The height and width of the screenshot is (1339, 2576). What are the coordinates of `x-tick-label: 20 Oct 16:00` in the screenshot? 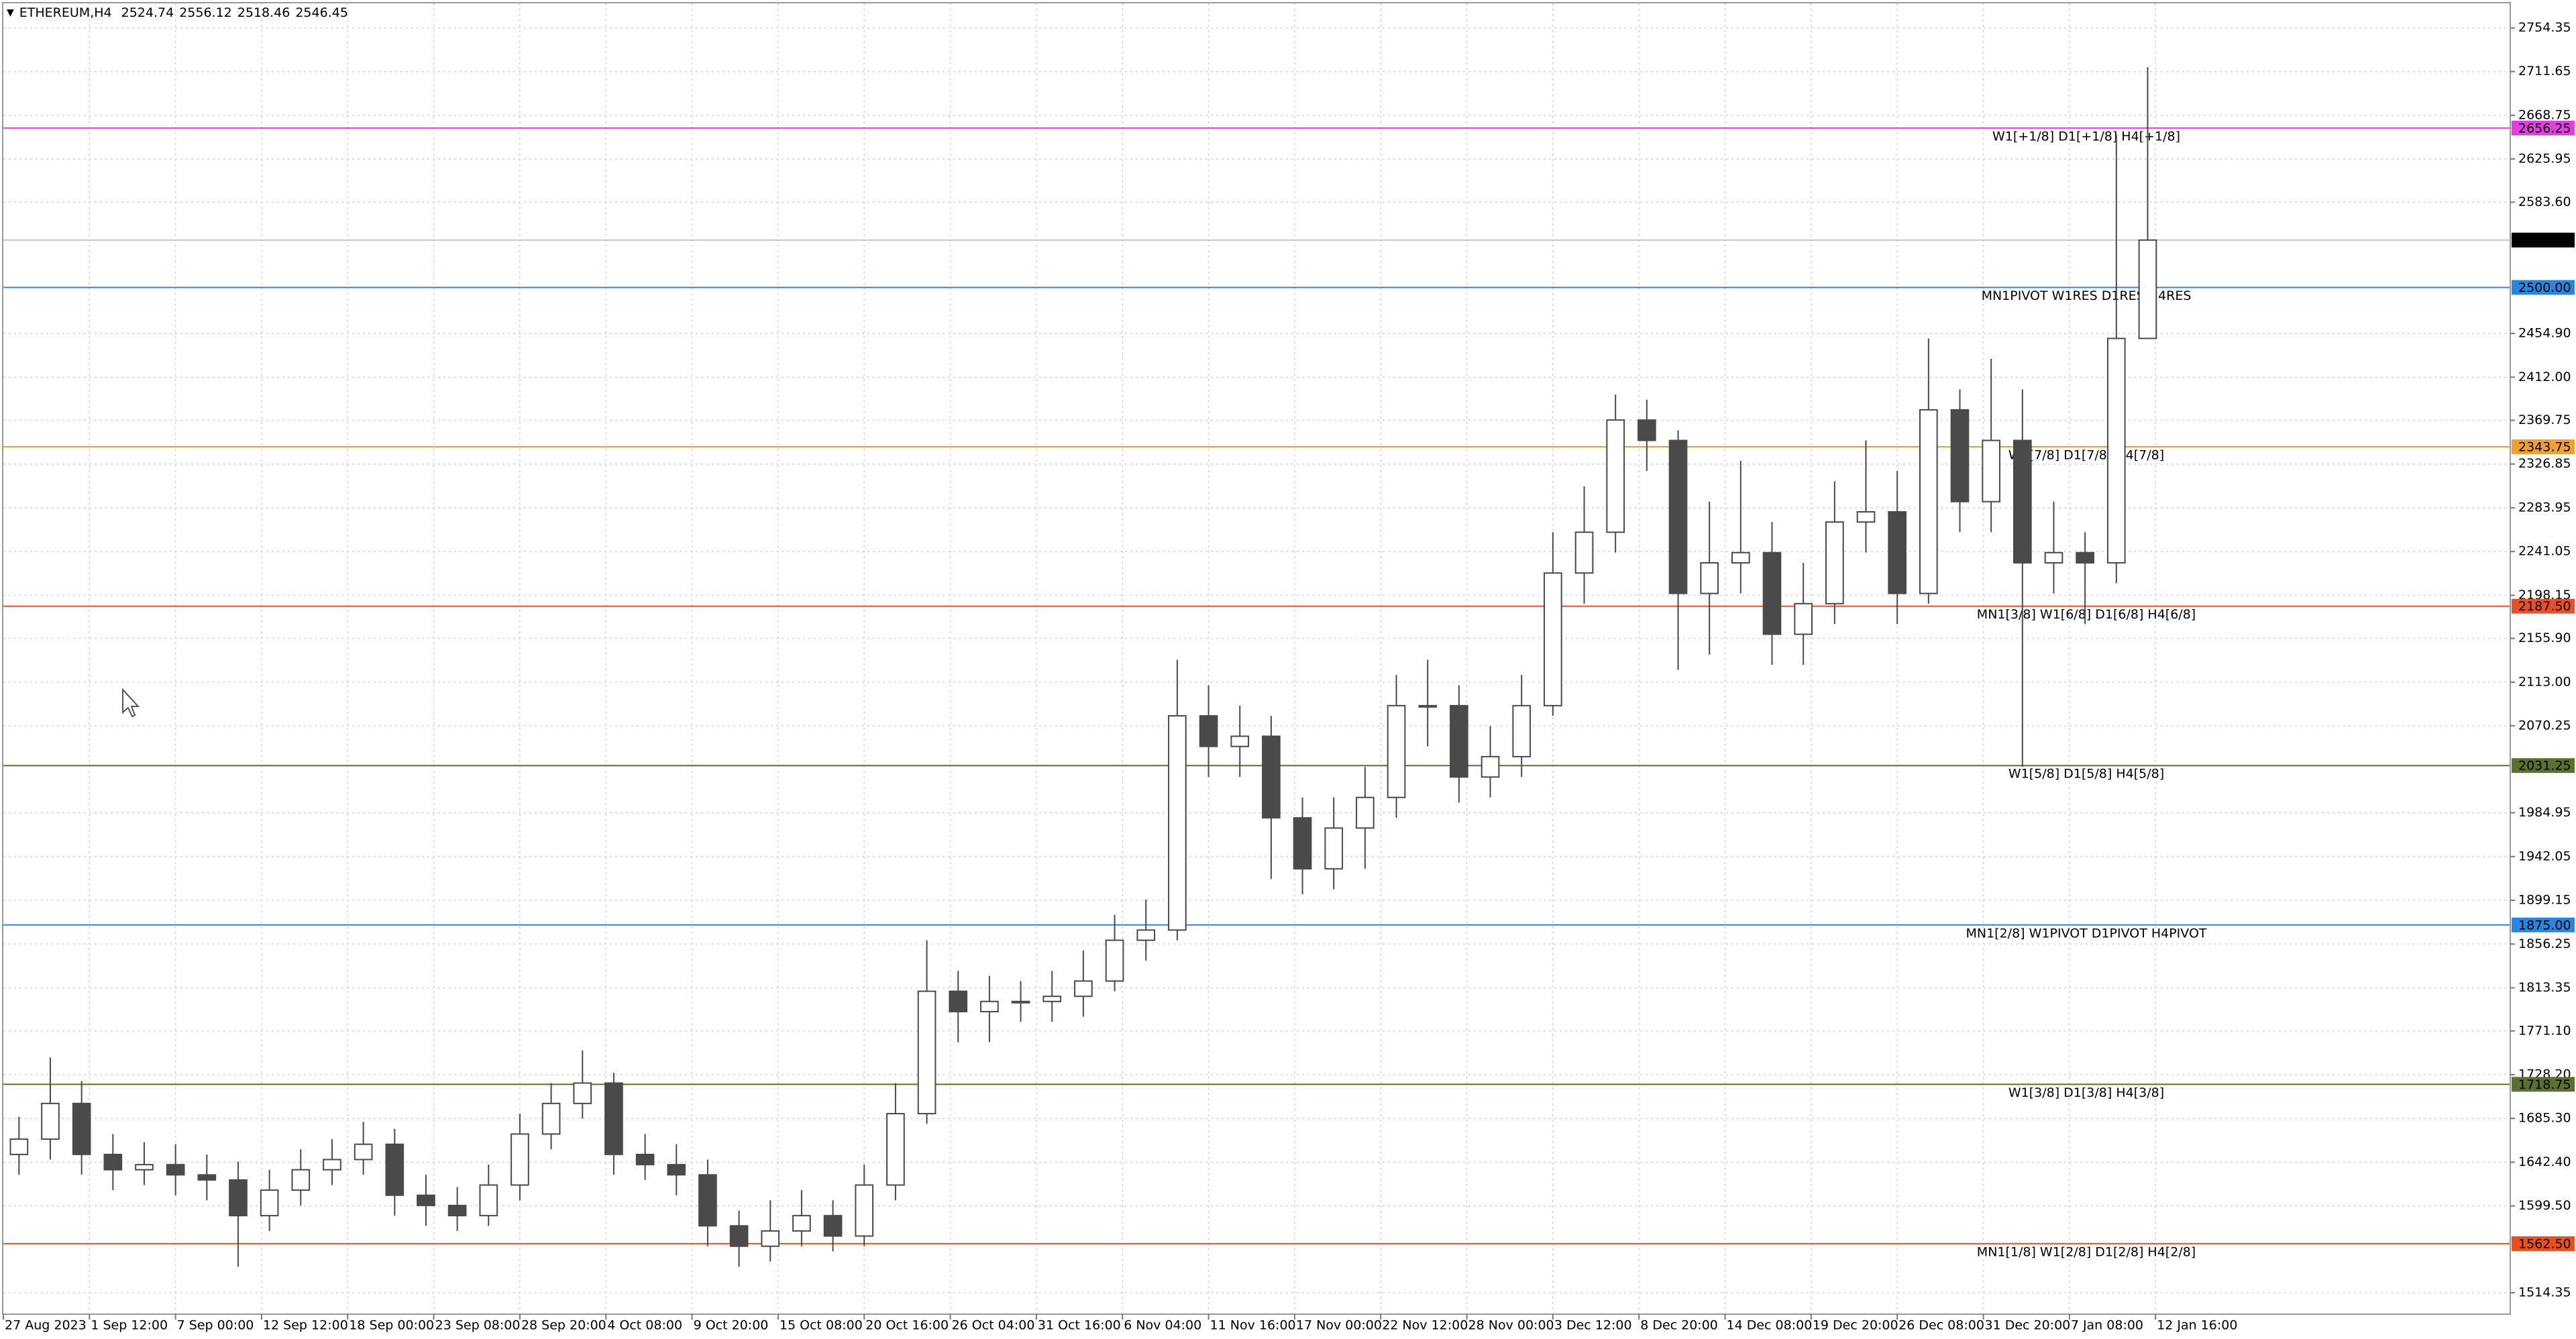 It's located at (907, 1325).